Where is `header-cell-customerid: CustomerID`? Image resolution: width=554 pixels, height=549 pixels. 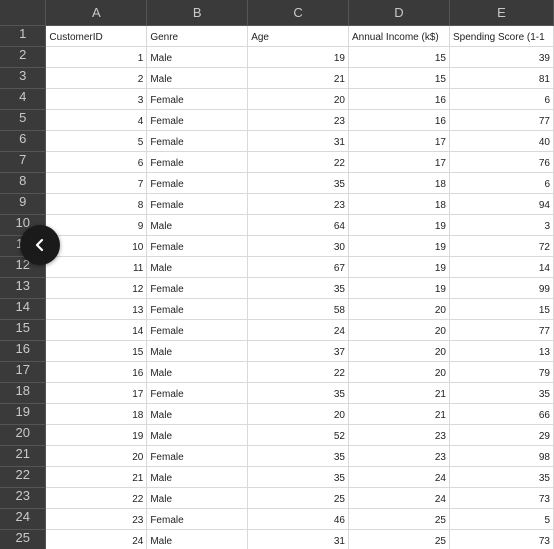
header-cell-customerid: CustomerID is located at coordinates (96, 36).